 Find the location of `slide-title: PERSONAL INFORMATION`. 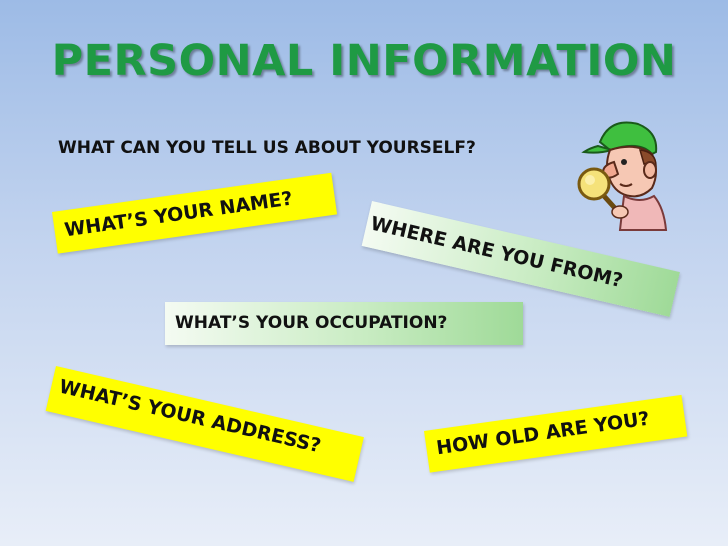

slide-title: PERSONAL INFORMATION is located at coordinates (364, 61).